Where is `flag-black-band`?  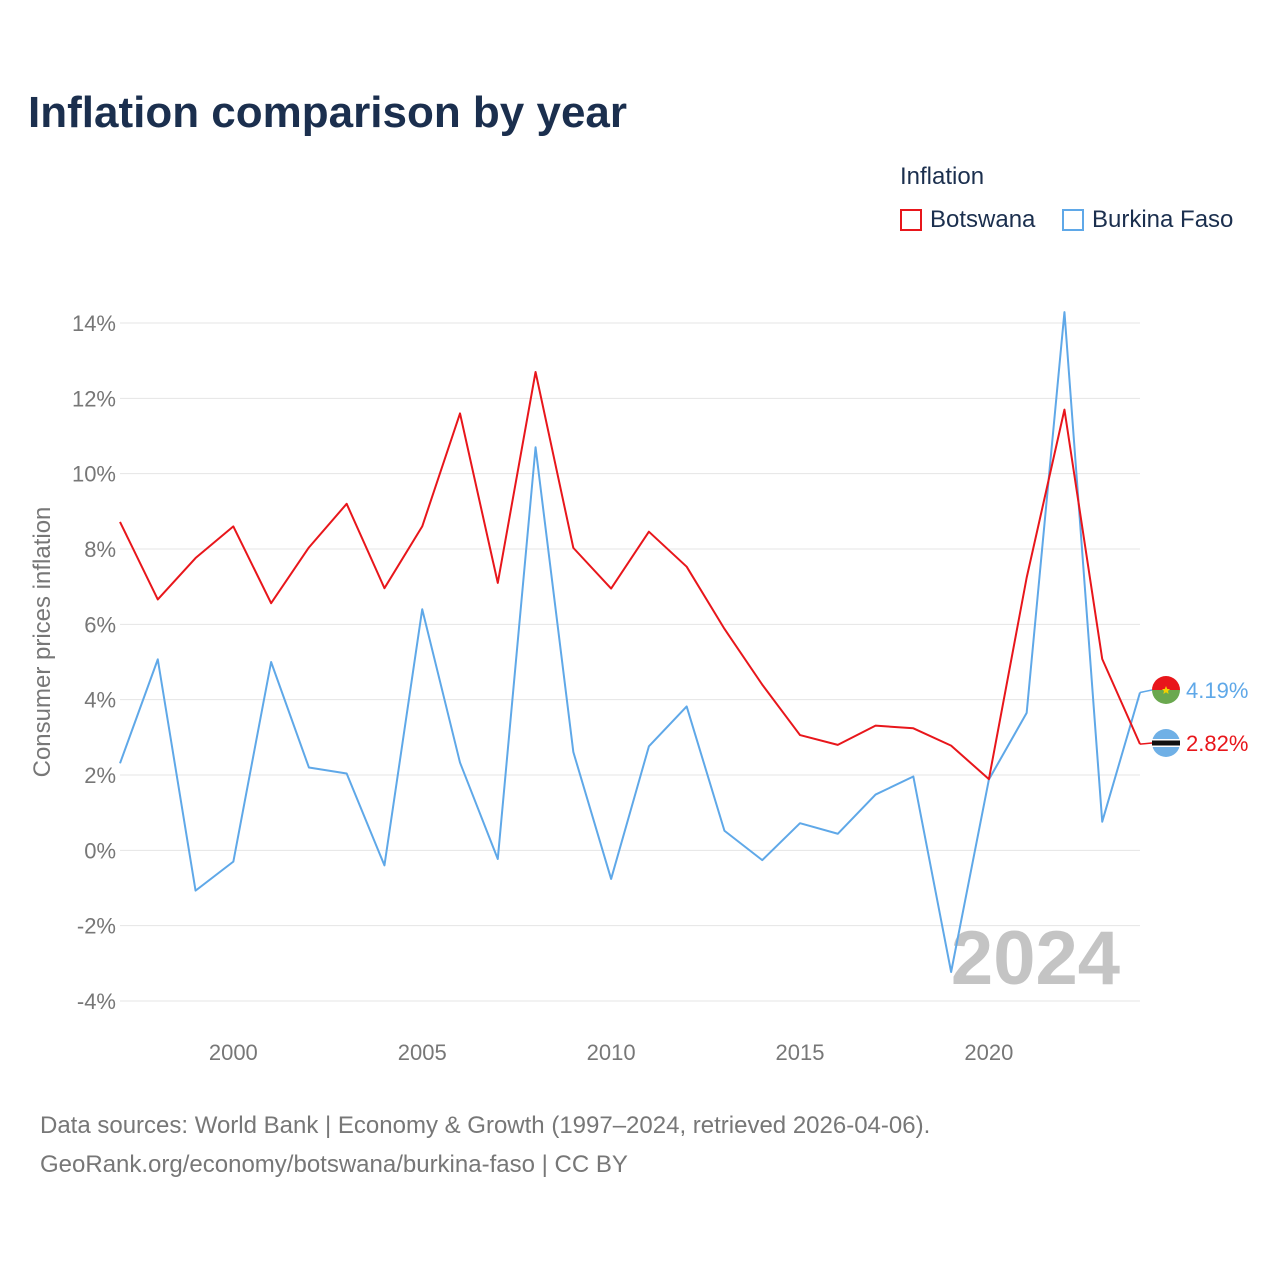 flag-black-band is located at coordinates (1166, 743).